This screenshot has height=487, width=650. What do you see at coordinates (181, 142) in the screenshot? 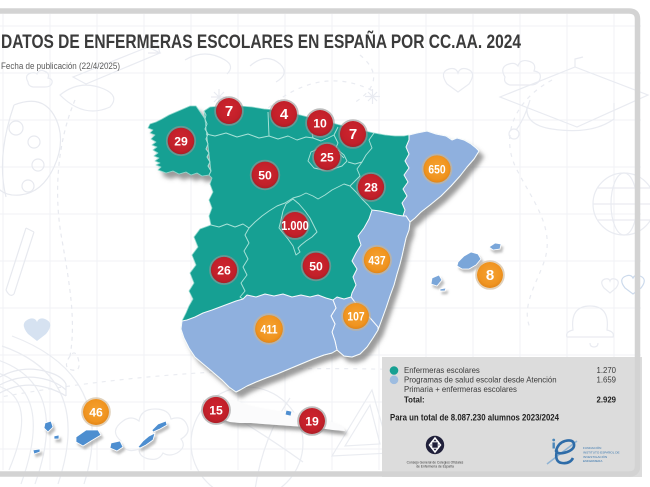
I see `svg-text: 29` at bounding box center [181, 142].